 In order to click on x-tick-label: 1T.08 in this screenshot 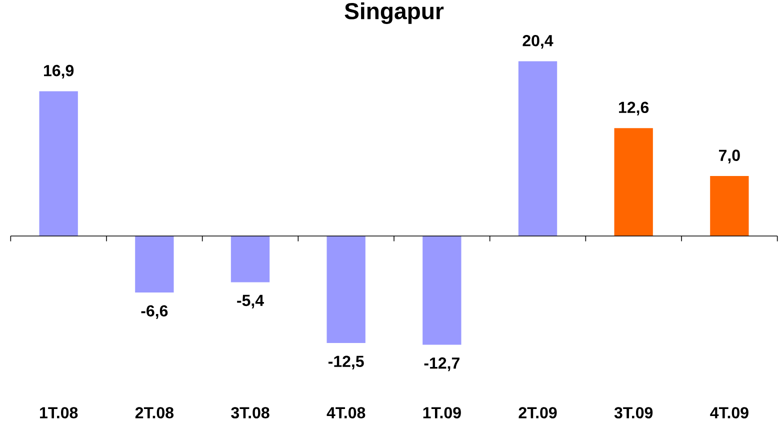, I will do `click(59, 412)`.